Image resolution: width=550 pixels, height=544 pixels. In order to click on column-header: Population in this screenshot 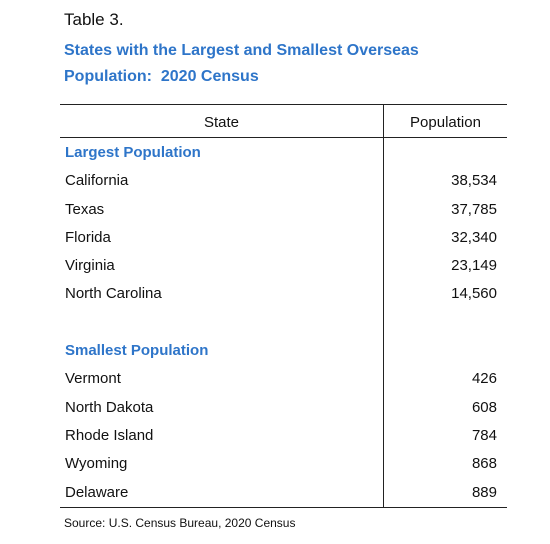, I will do `click(445, 122)`.